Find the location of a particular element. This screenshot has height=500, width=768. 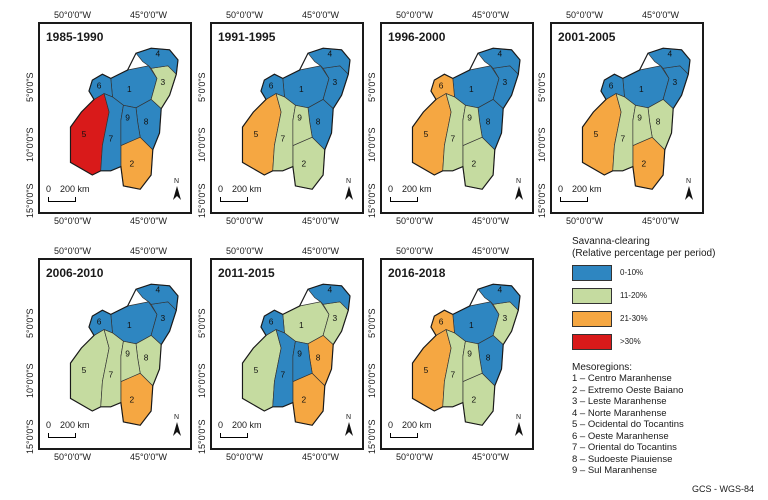

north-label: N is located at coordinates (177, 417).